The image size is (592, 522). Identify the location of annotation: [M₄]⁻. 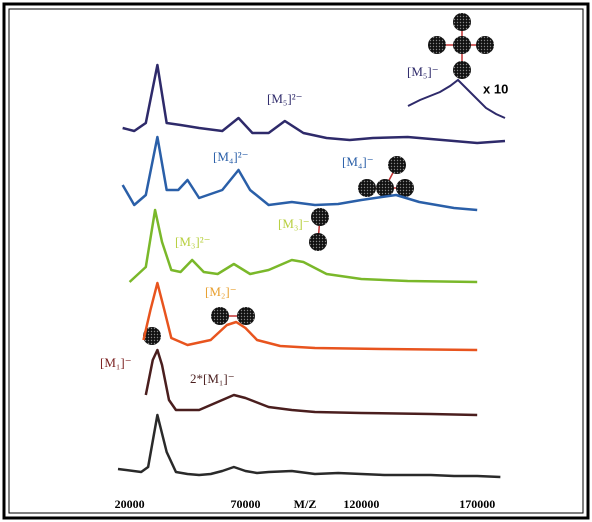
(358, 161).